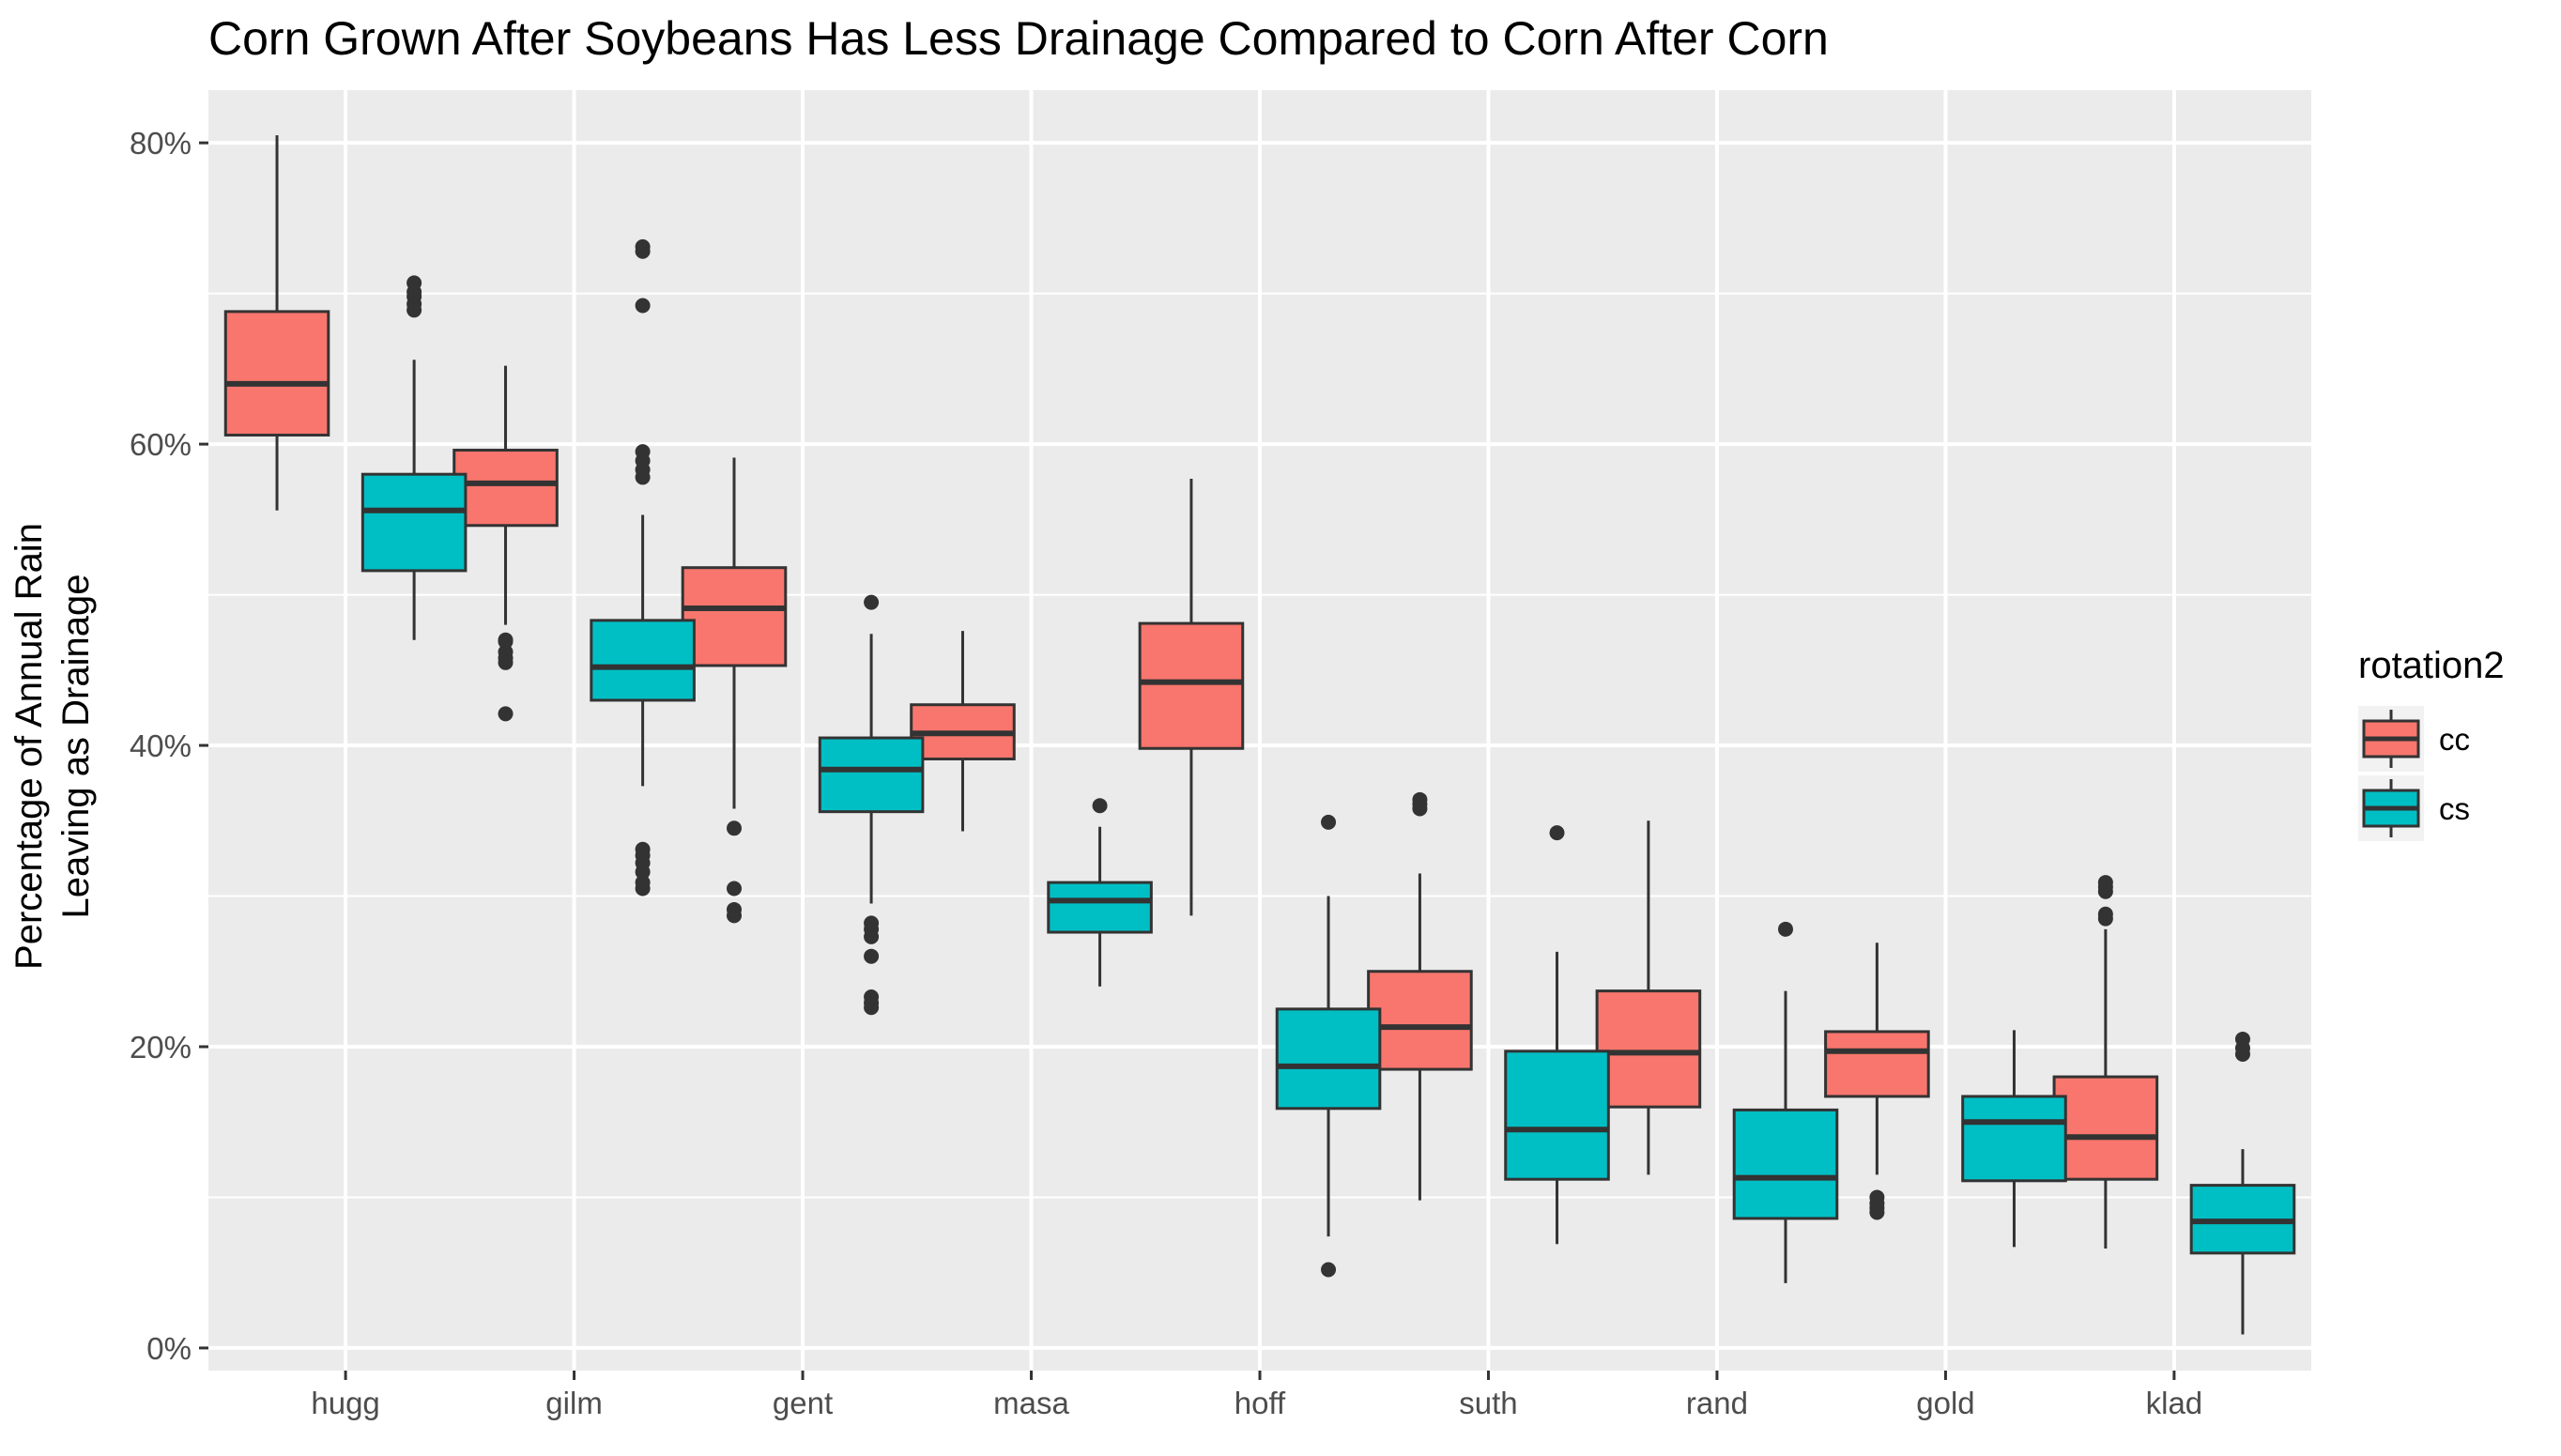 The height and width of the screenshot is (1456, 2561). What do you see at coordinates (574, 1403) in the screenshot?
I see `x-tick-label-gilm: gilm` at bounding box center [574, 1403].